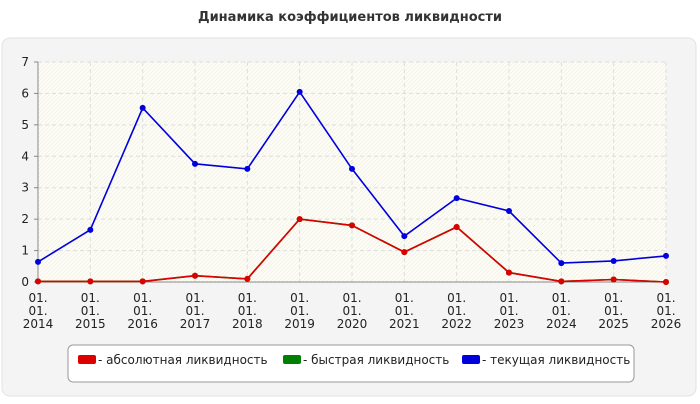 This screenshot has height=404, width=700. Describe the element at coordinates (25, 188) in the screenshot. I see `y-tick-label: 3` at that location.